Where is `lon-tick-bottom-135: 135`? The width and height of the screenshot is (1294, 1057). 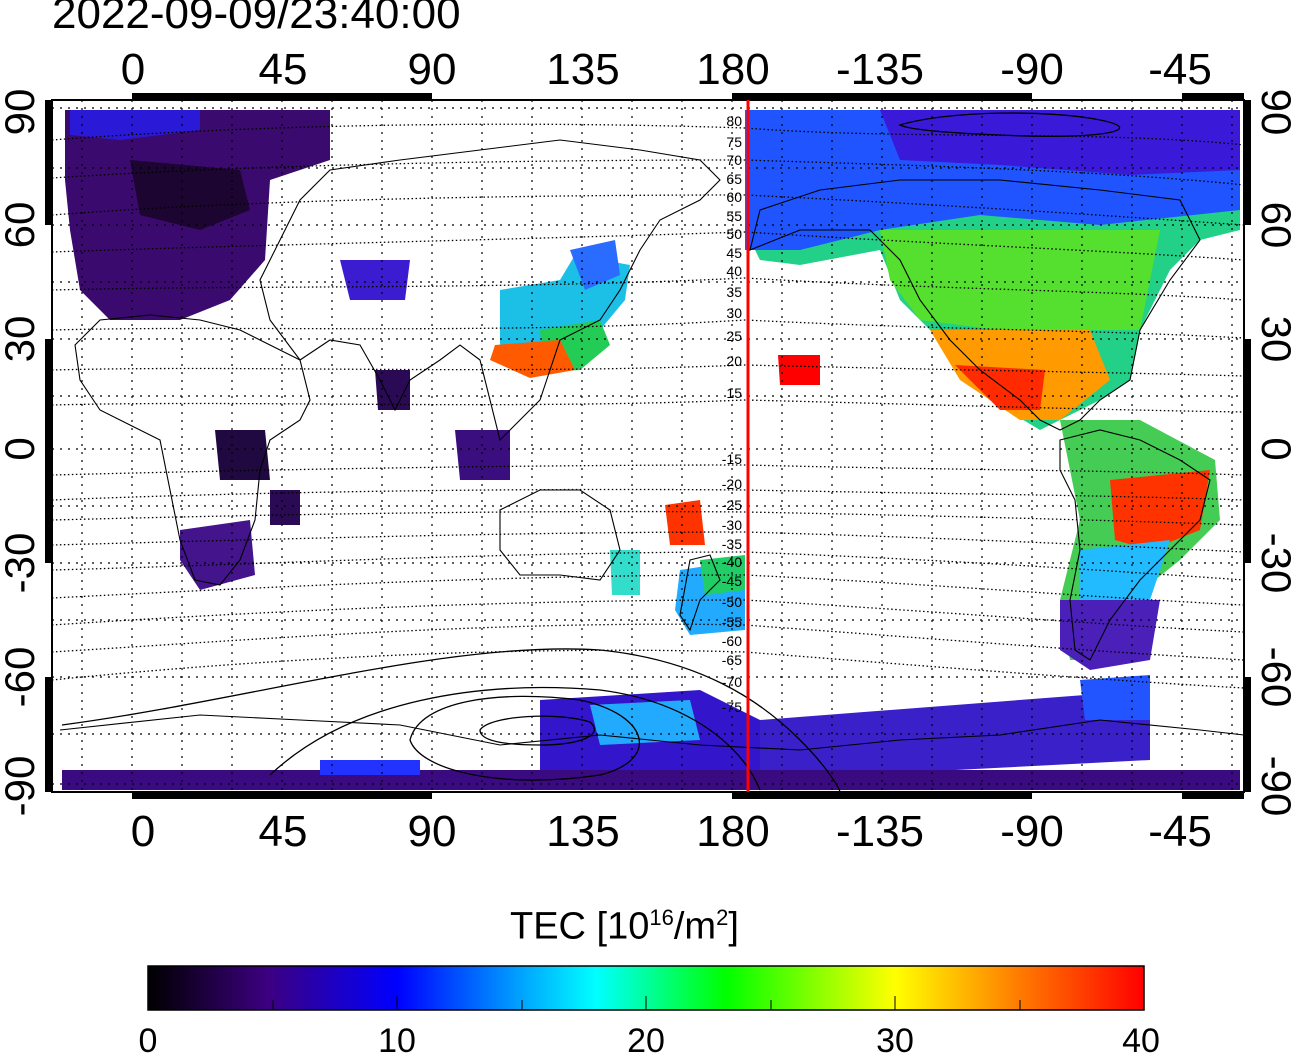 lon-tick-bottom-135: 135 is located at coordinates (582, 831).